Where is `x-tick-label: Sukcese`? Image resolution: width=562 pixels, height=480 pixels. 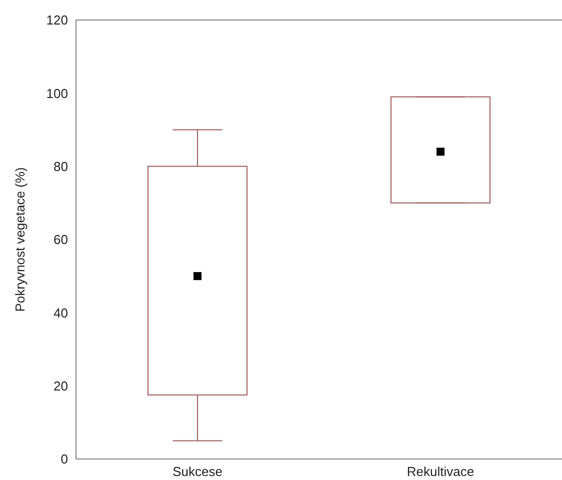 x-tick-label: Sukcese is located at coordinates (197, 472).